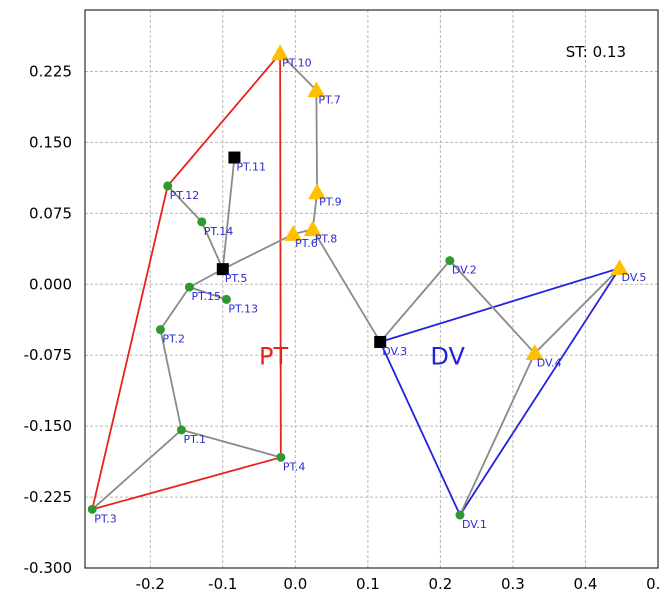 The width and height of the screenshot is (659, 599). What do you see at coordinates (236, 278) in the screenshot?
I see `point-label: PT.5` at bounding box center [236, 278].